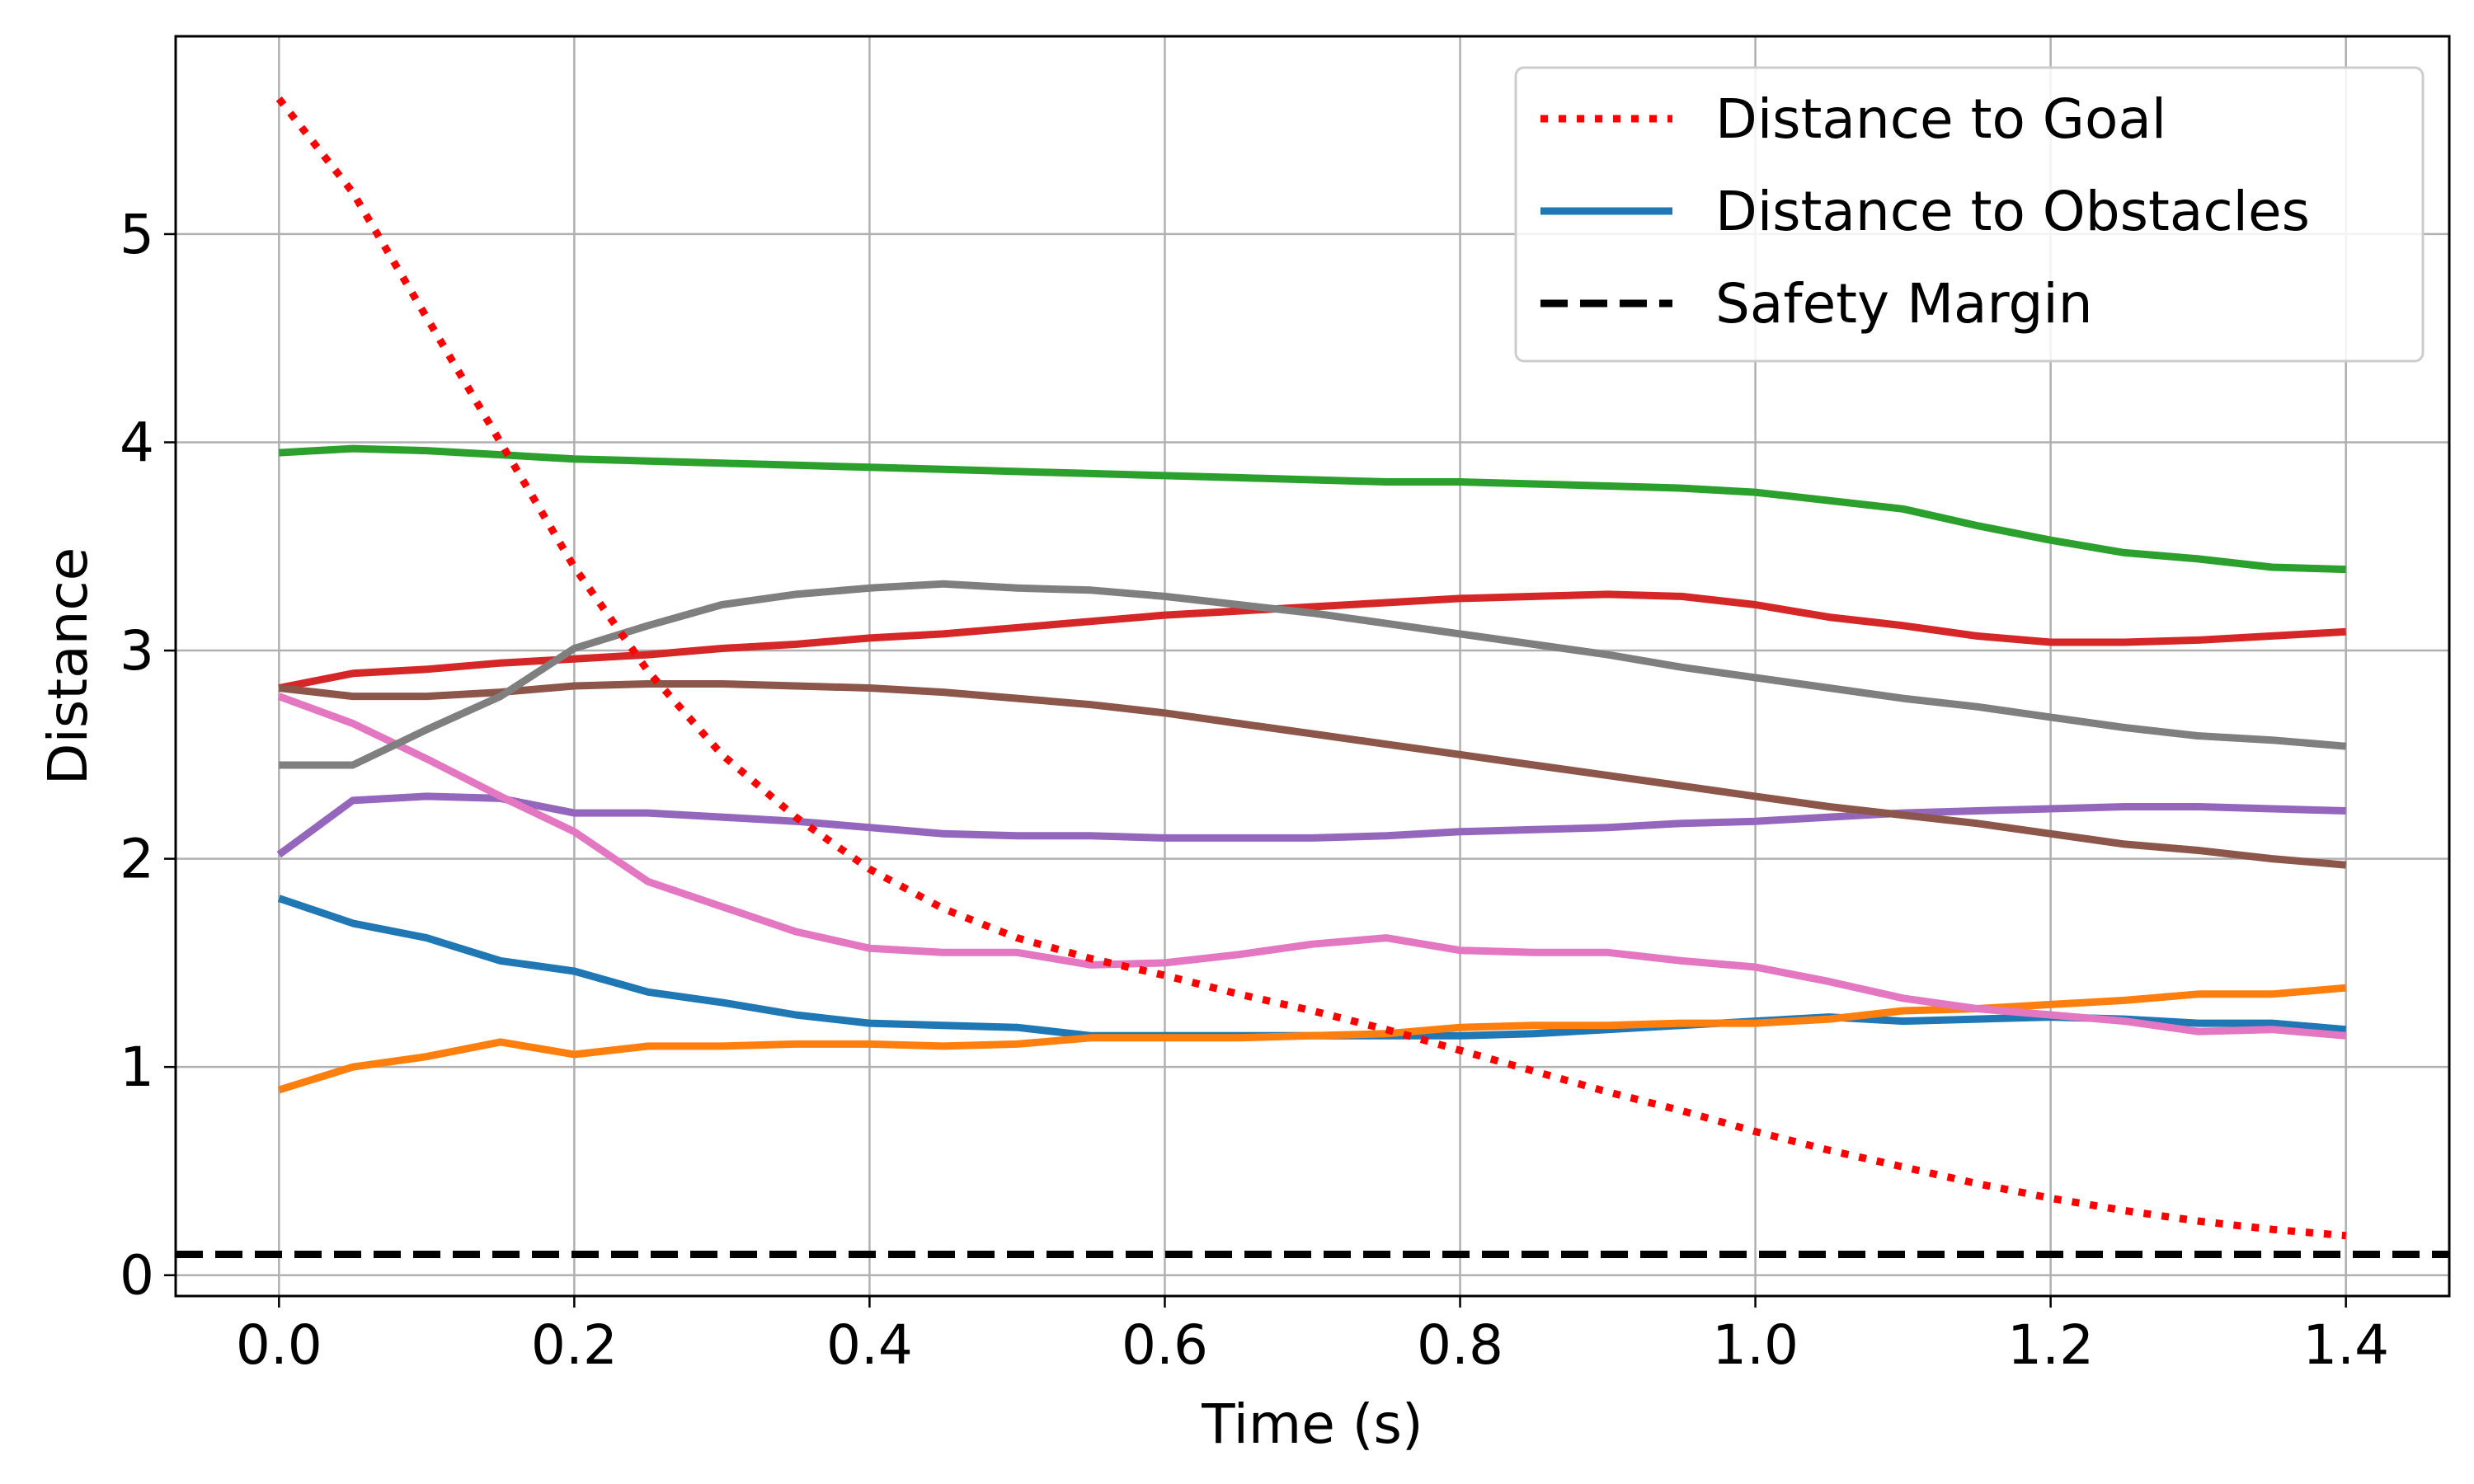 This screenshot has height=1484, width=2474. Describe the element at coordinates (1755, 1345) in the screenshot. I see `x-tick-label: 1.0` at that location.